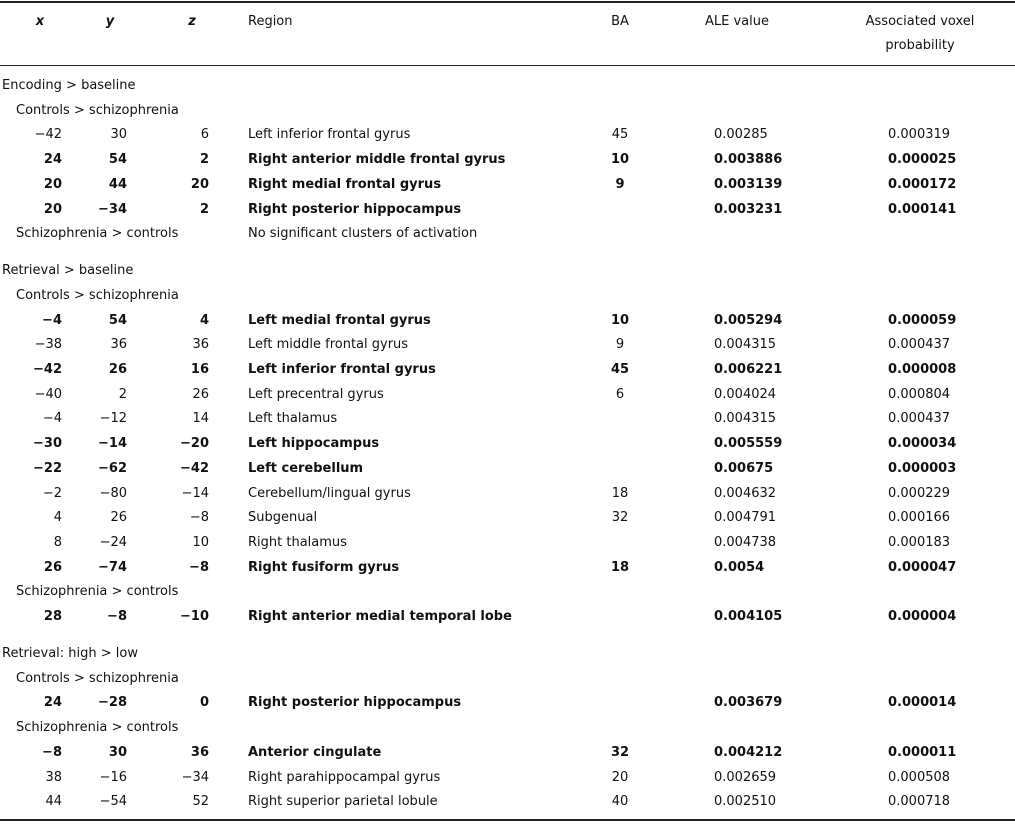  What do you see at coordinates (380, 616) in the screenshot?
I see `table-cell: Right anterior medial temporal lobe` at bounding box center [380, 616].